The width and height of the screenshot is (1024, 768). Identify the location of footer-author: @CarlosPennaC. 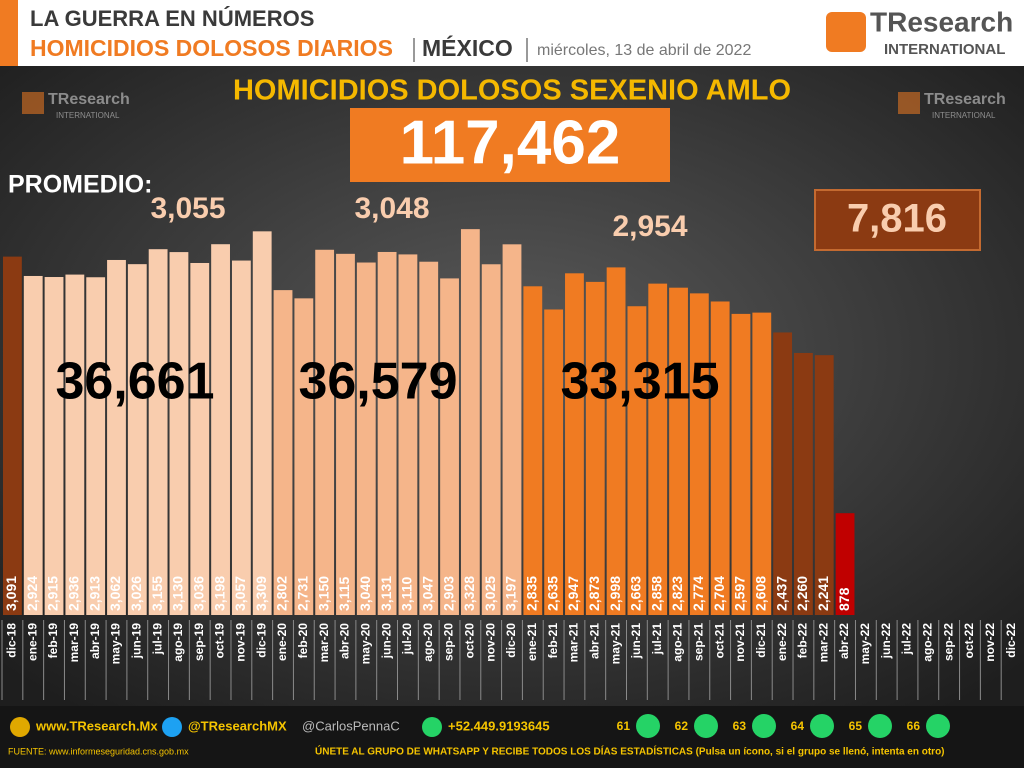
(351, 725).